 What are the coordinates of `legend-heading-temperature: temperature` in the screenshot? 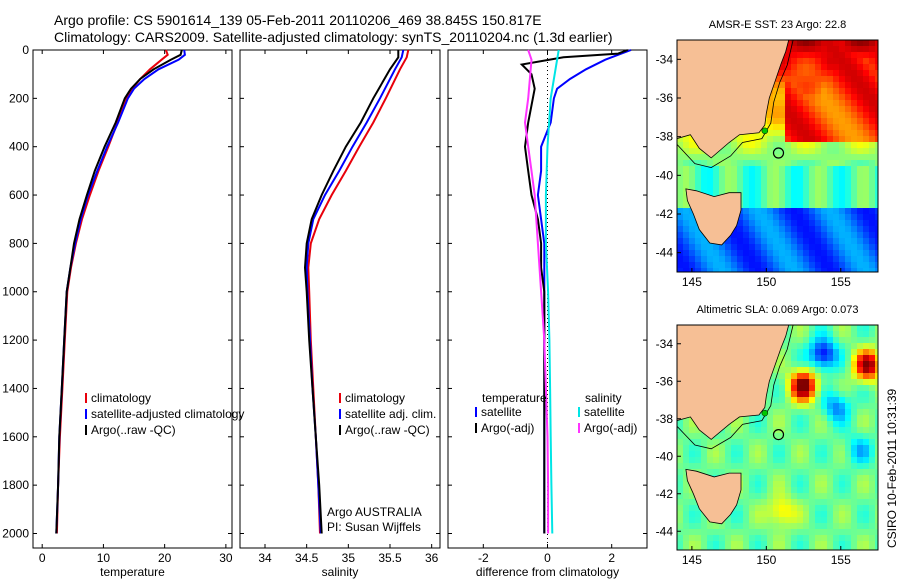 It's located at (514, 398).